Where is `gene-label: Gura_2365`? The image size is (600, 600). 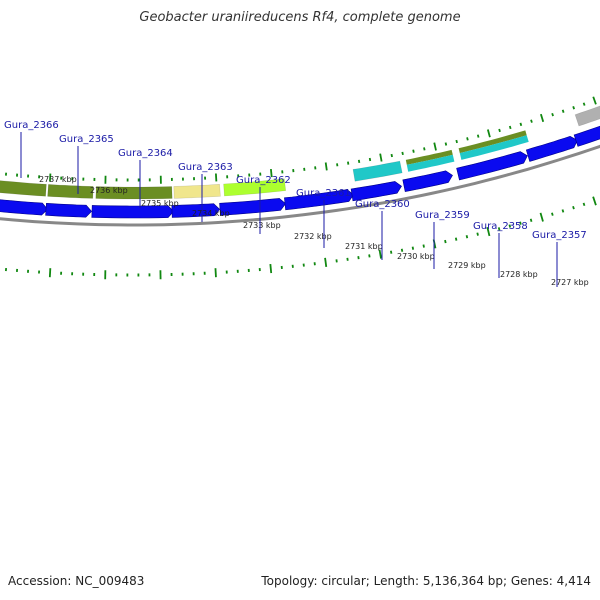 gene-label: Gura_2365 is located at coordinates (86, 139).